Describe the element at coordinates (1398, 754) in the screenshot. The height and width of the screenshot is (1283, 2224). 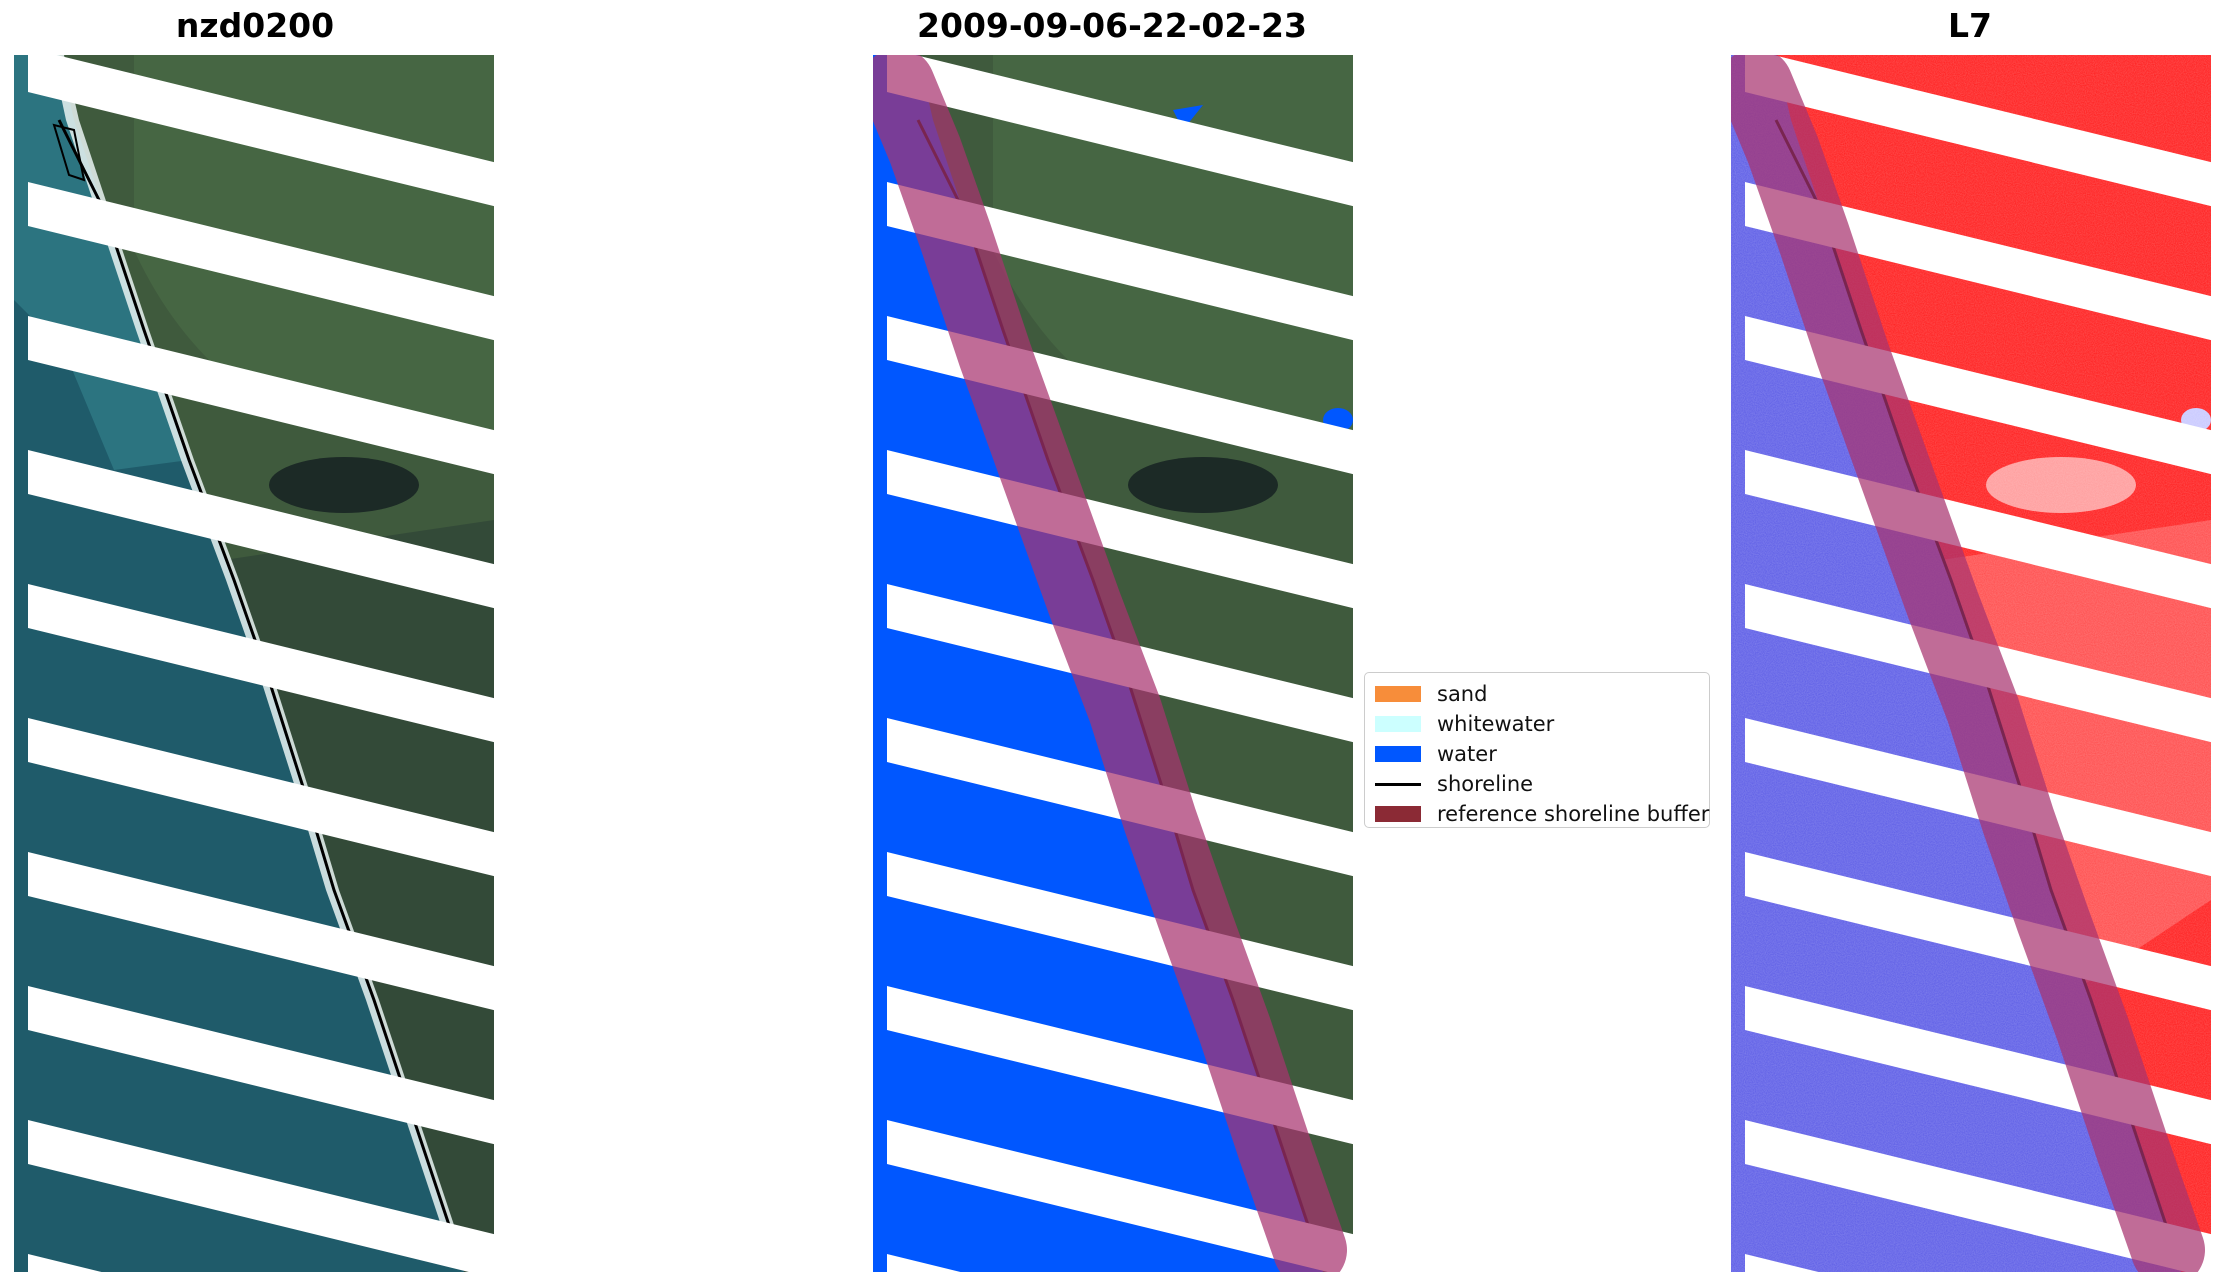
I see `water-swatch` at that location.